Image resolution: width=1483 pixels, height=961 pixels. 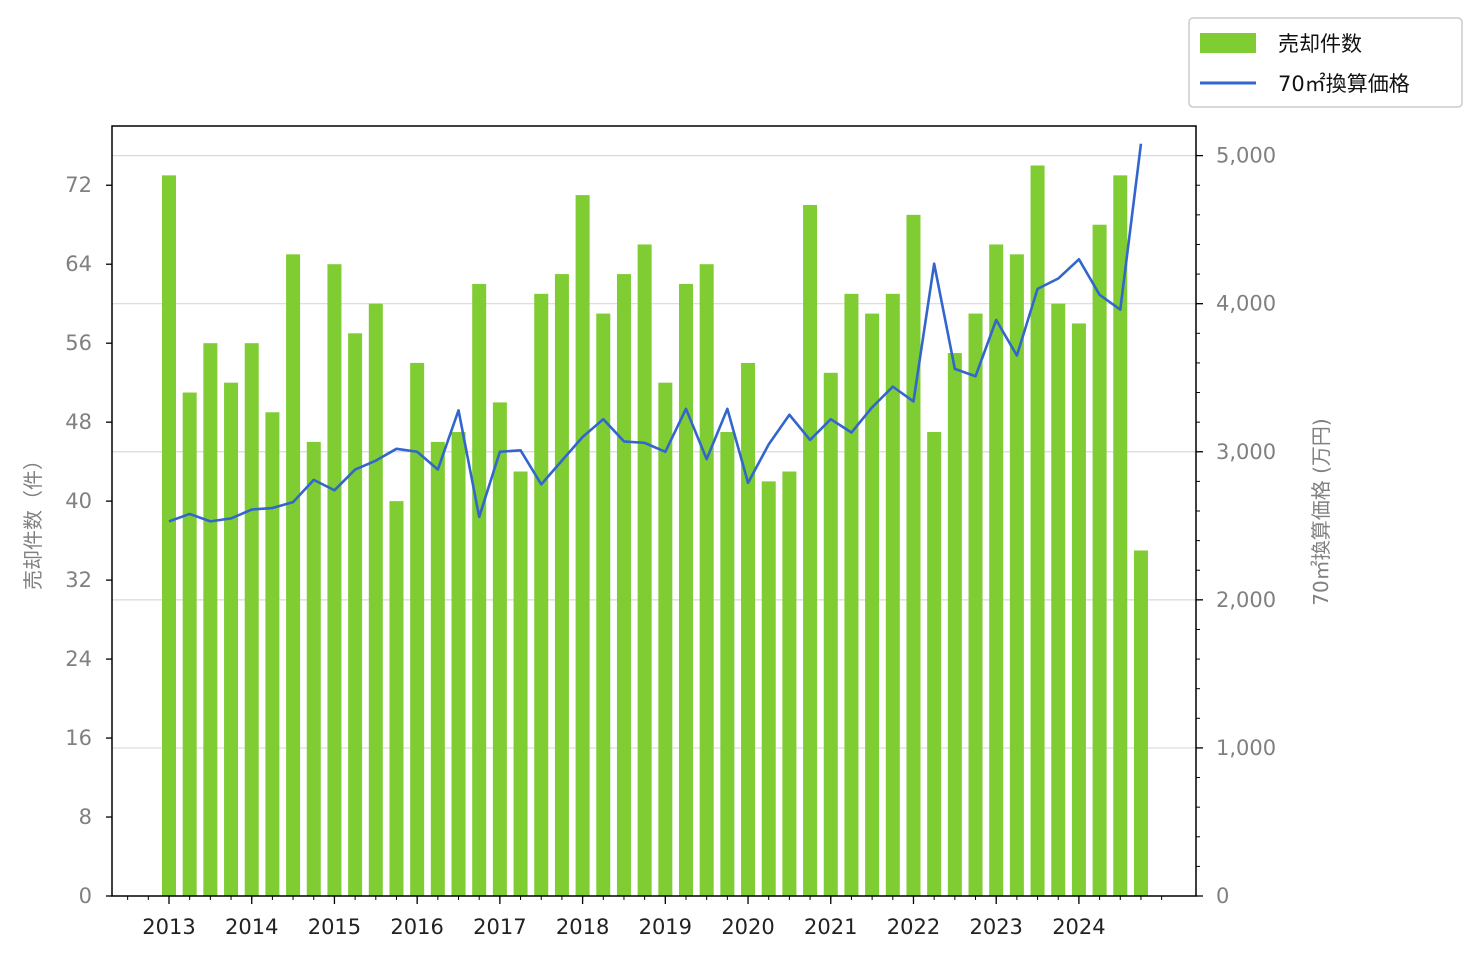 I want to click on x-tick-label: 2013, so click(x=168, y=927).